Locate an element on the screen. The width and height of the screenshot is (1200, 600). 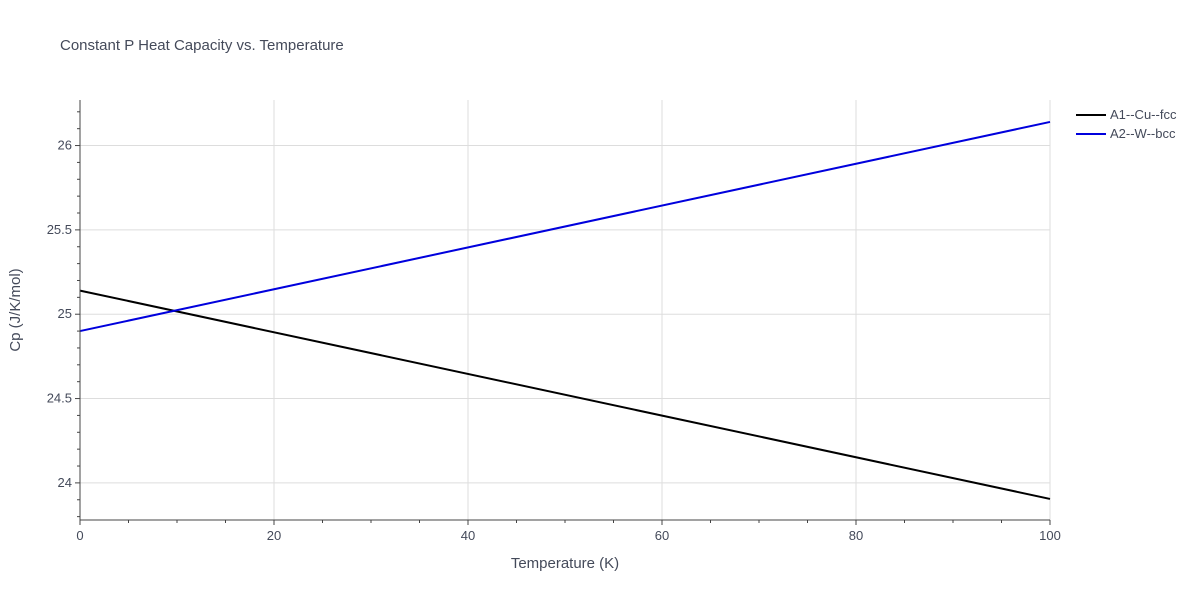
x-tick-label: 60 is located at coordinates (662, 535).